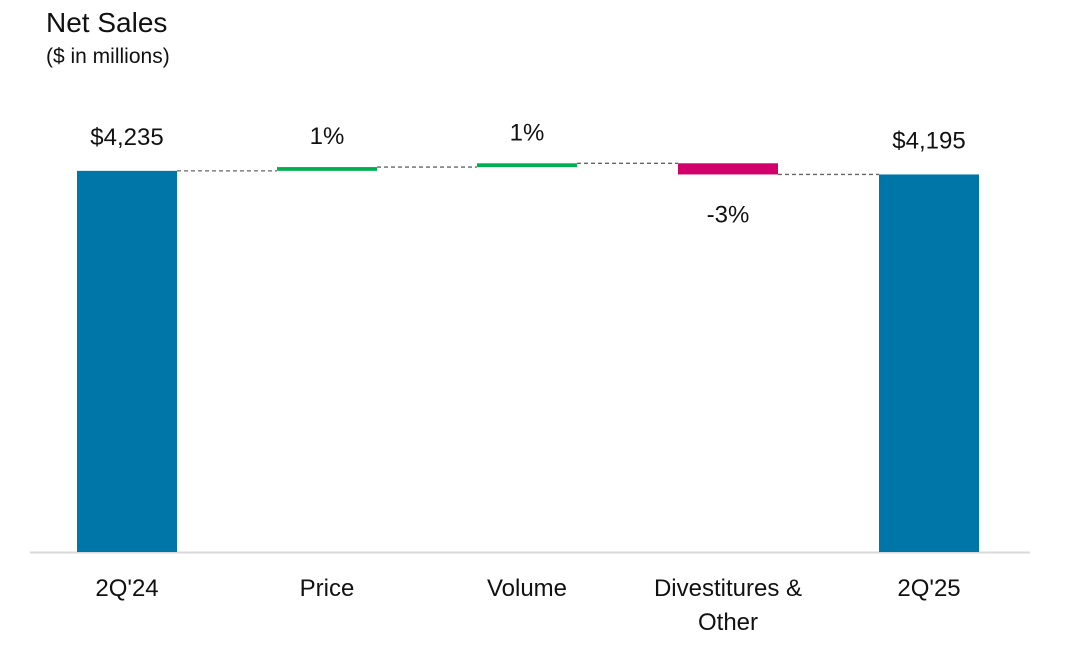 The width and height of the screenshot is (1080, 649). What do you see at coordinates (527, 588) in the screenshot?
I see `category-label: Volume` at bounding box center [527, 588].